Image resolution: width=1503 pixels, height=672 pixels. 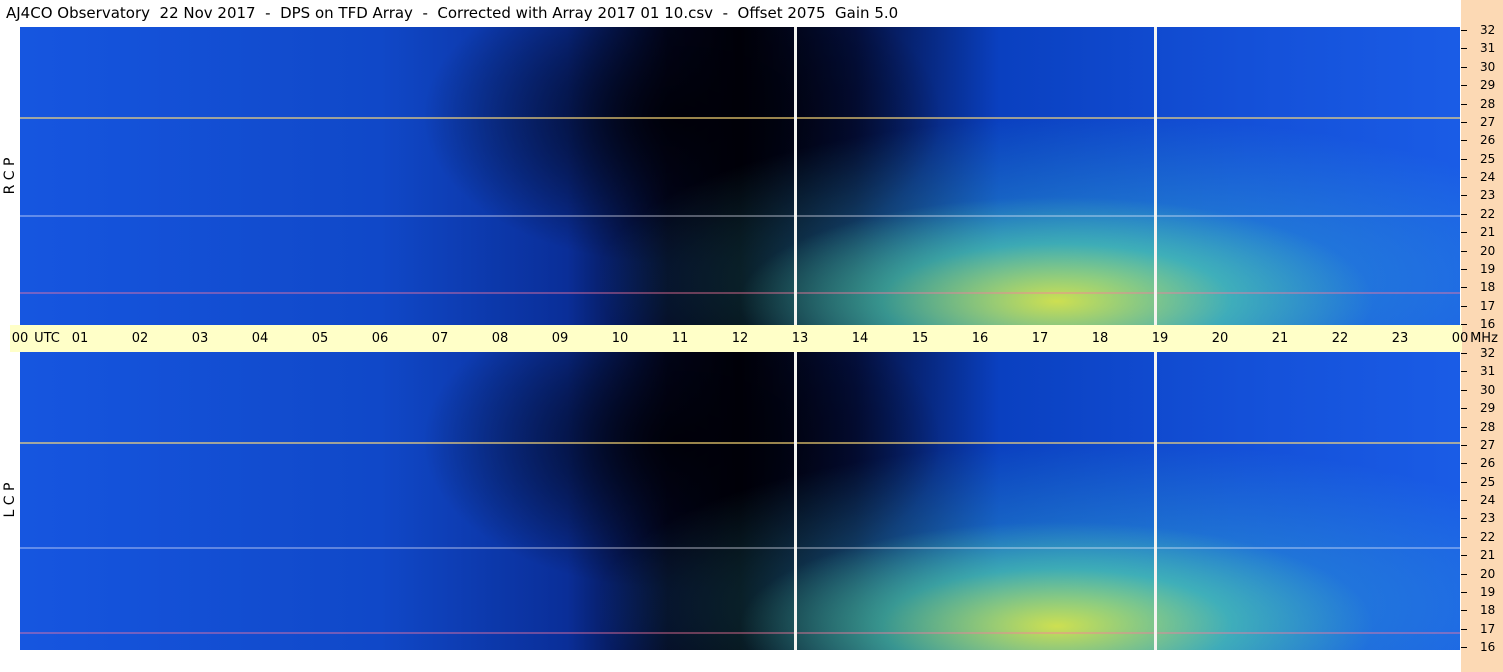 What do you see at coordinates (680, 338) in the screenshot?
I see `time-label: 11` at bounding box center [680, 338].